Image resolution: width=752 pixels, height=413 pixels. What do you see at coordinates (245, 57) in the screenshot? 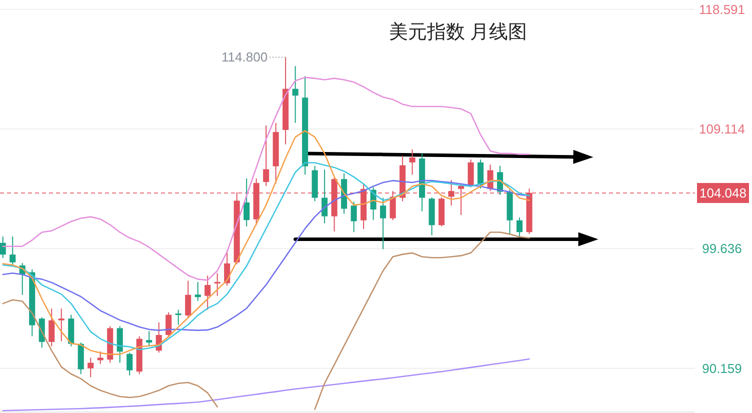
I see `annotation: 114.800` at bounding box center [245, 57].